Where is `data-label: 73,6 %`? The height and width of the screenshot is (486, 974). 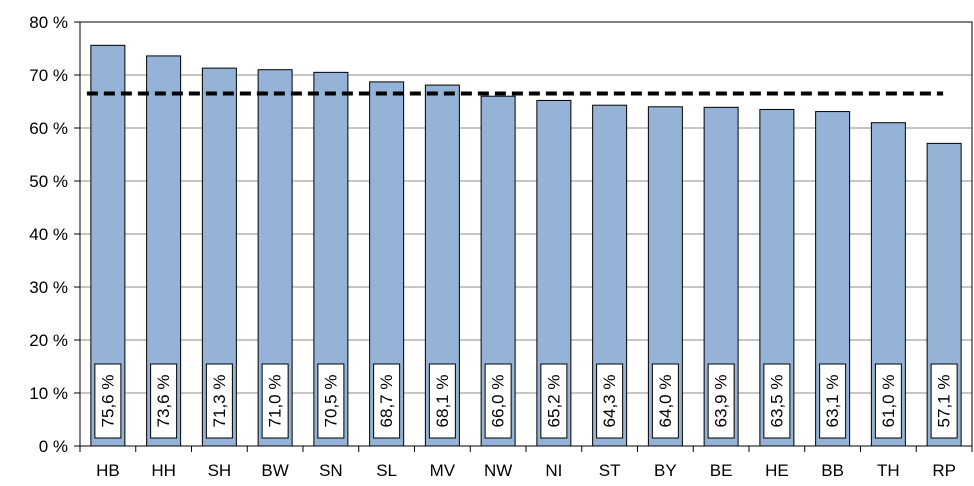 data-label: 73,6 % is located at coordinates (163, 401).